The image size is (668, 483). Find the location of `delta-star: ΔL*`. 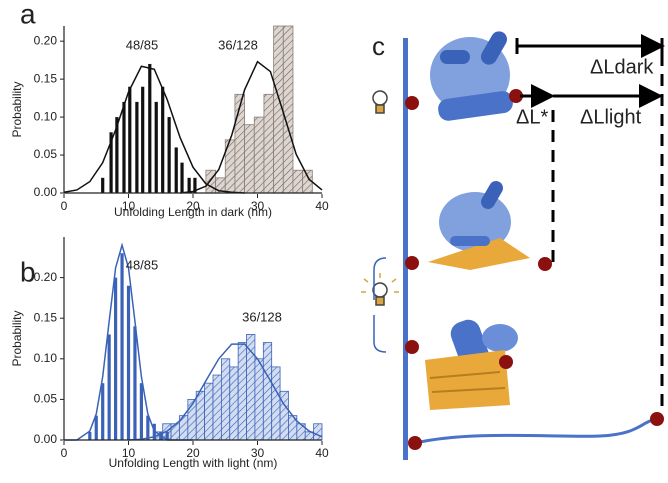

delta-star: ΔL* is located at coordinates (532, 117).